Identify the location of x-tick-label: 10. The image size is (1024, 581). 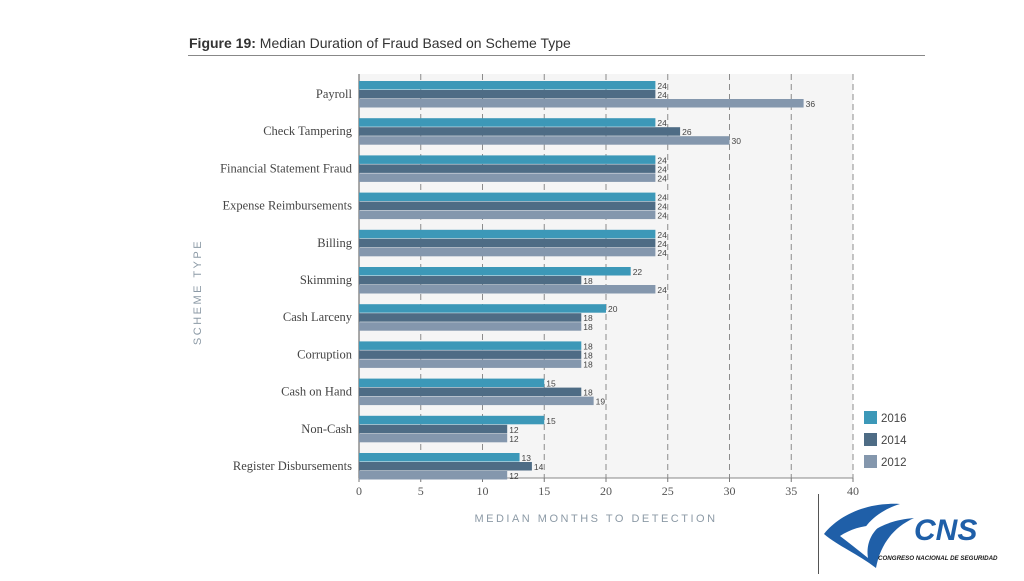
(483, 491).